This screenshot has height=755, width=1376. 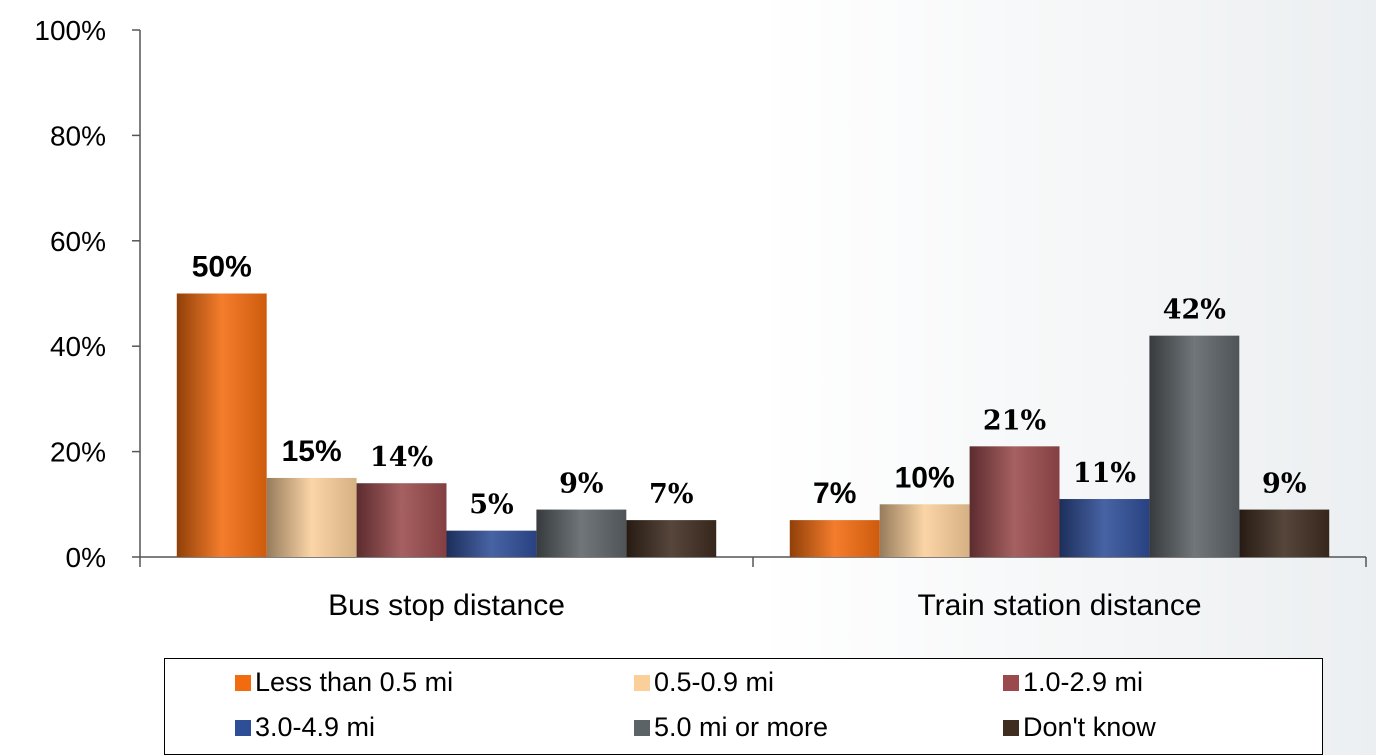 What do you see at coordinates (1014, 420) in the screenshot?
I see `data-label: 21%` at bounding box center [1014, 420].